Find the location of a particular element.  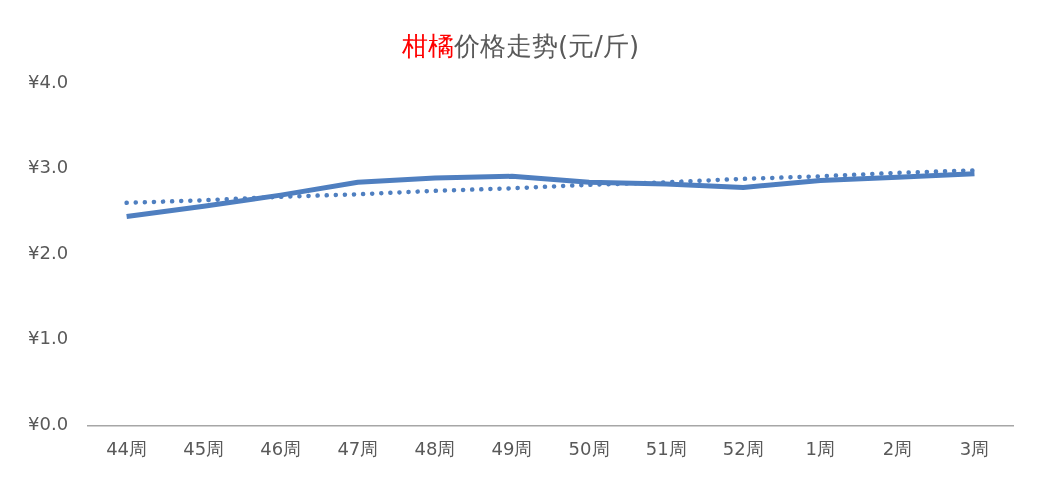

x-tick-label: 45周 is located at coordinates (204, 448).